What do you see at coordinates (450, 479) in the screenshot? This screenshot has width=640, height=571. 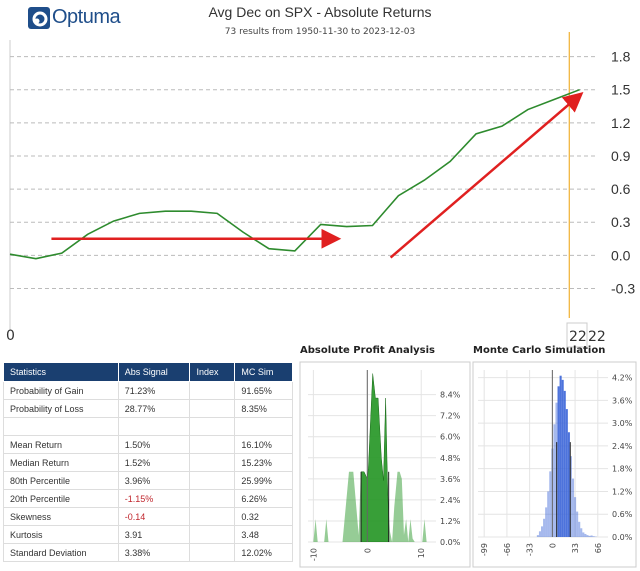 I see `y-tick-label: 3.6%` at bounding box center [450, 479].